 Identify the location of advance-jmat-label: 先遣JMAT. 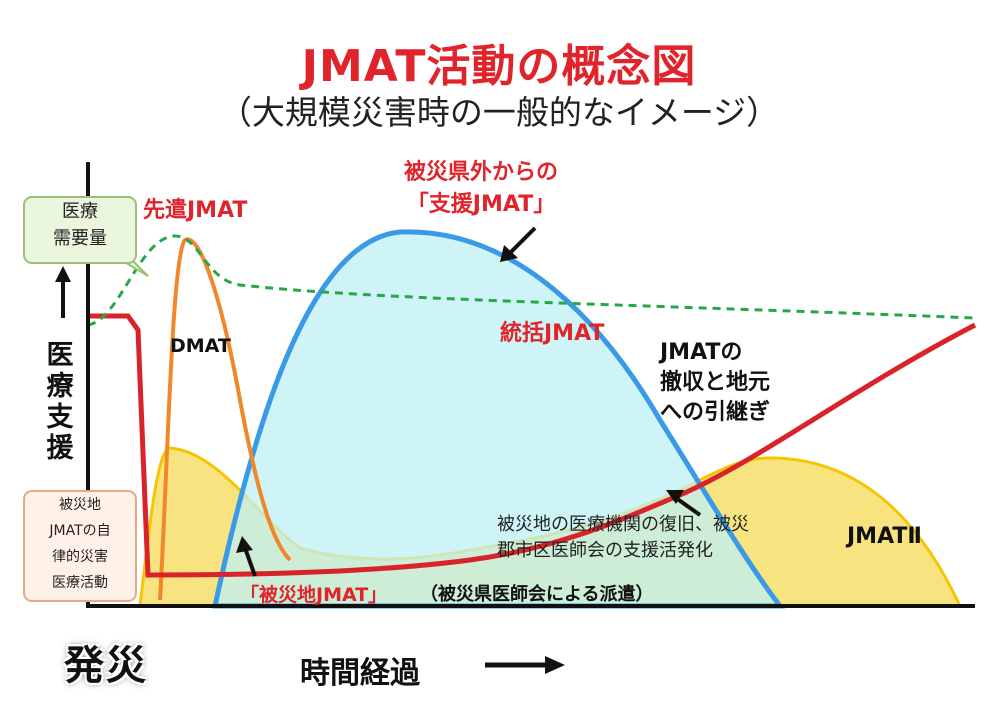
(195, 210).